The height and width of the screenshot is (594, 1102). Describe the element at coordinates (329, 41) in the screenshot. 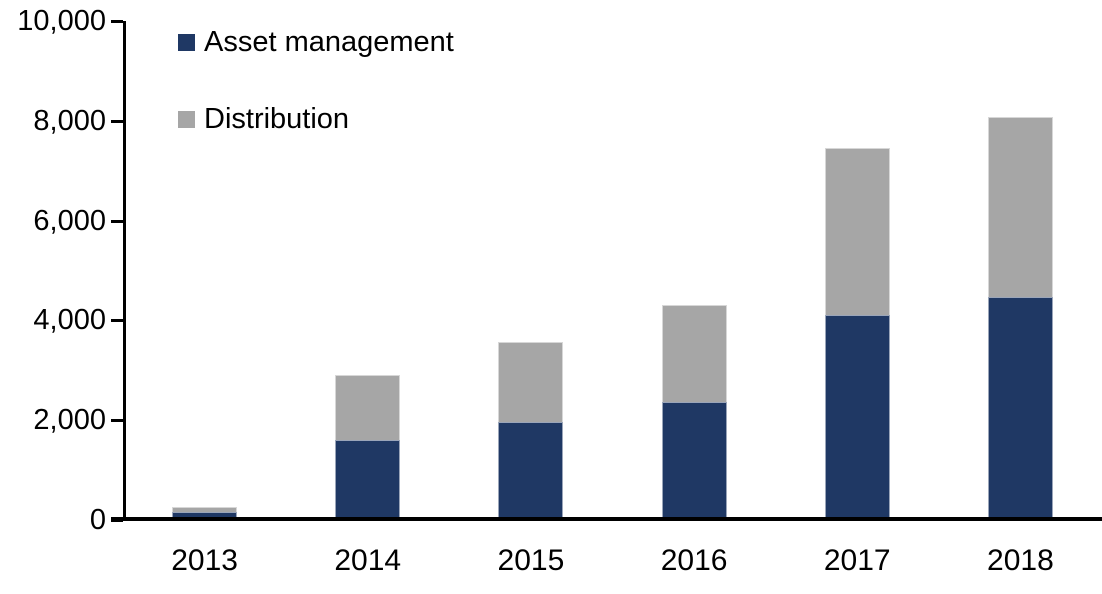

I see `legend-label-asset-management: Asset management` at that location.